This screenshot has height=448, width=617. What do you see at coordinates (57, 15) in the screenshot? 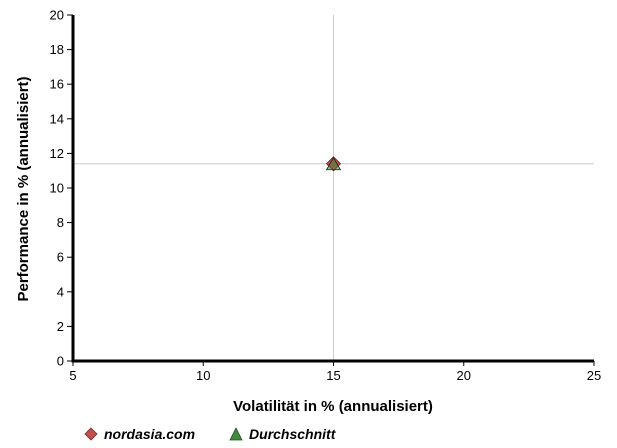
I see `y-tick-label: 20` at bounding box center [57, 15].